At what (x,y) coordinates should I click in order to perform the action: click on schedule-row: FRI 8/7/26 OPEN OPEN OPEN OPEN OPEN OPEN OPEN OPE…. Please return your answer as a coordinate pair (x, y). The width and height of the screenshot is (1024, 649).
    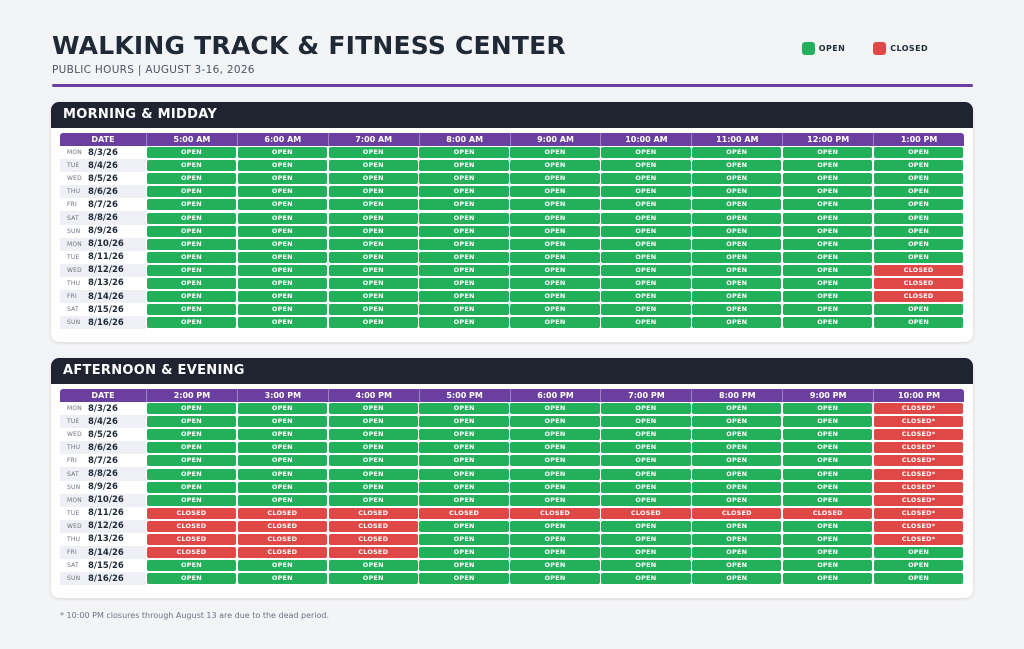
    Looking at the image, I should click on (512, 460).